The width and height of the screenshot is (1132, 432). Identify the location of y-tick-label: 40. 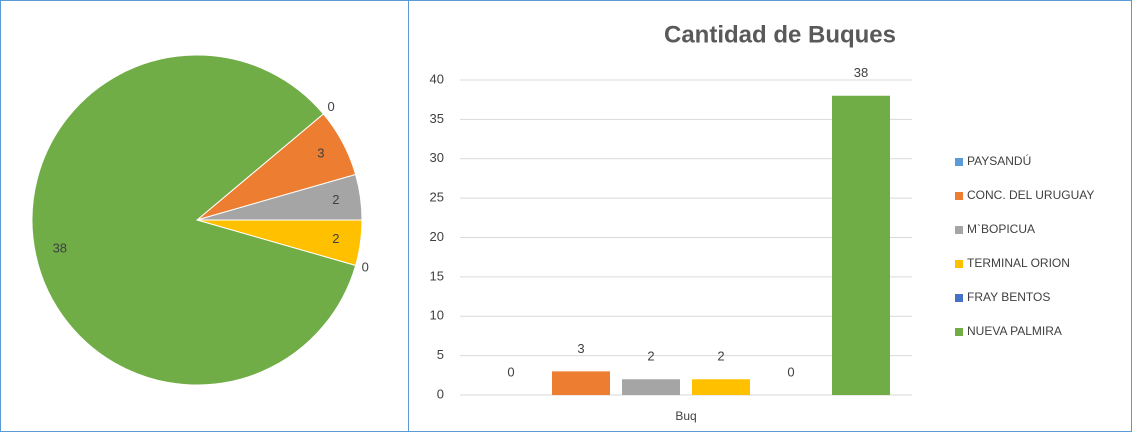
(437, 78).